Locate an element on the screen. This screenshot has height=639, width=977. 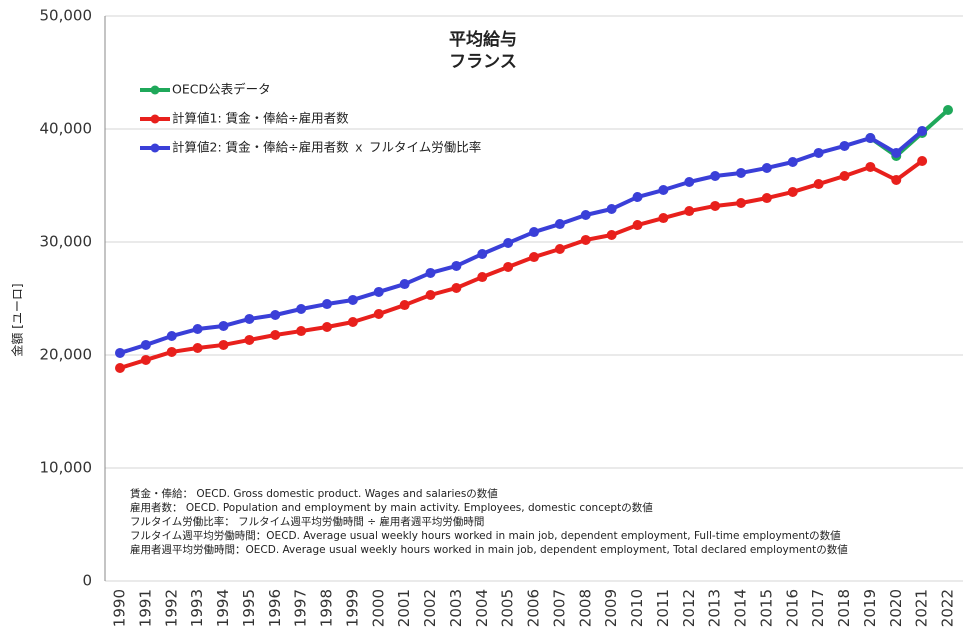
legend-label: OECD公表データ is located at coordinates (221, 89).